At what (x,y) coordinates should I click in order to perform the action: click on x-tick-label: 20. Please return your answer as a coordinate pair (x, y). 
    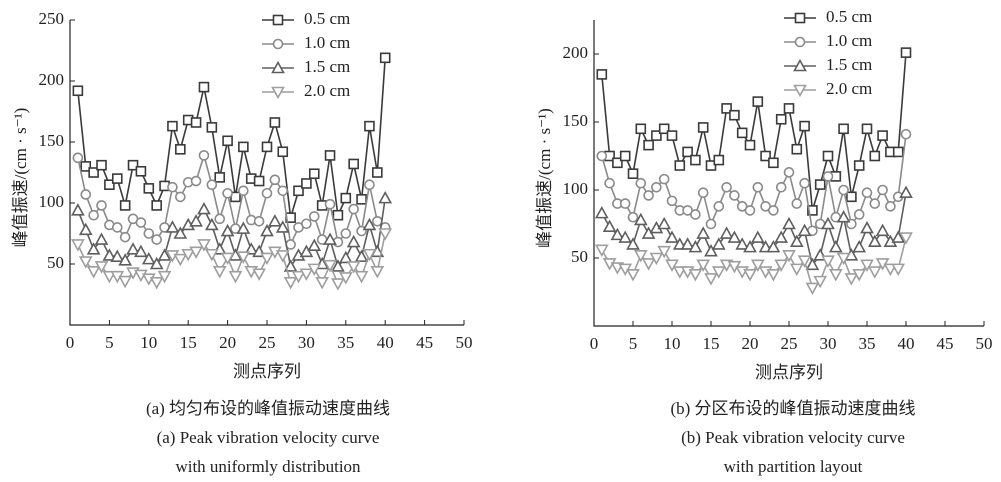
    Looking at the image, I should click on (227, 342).